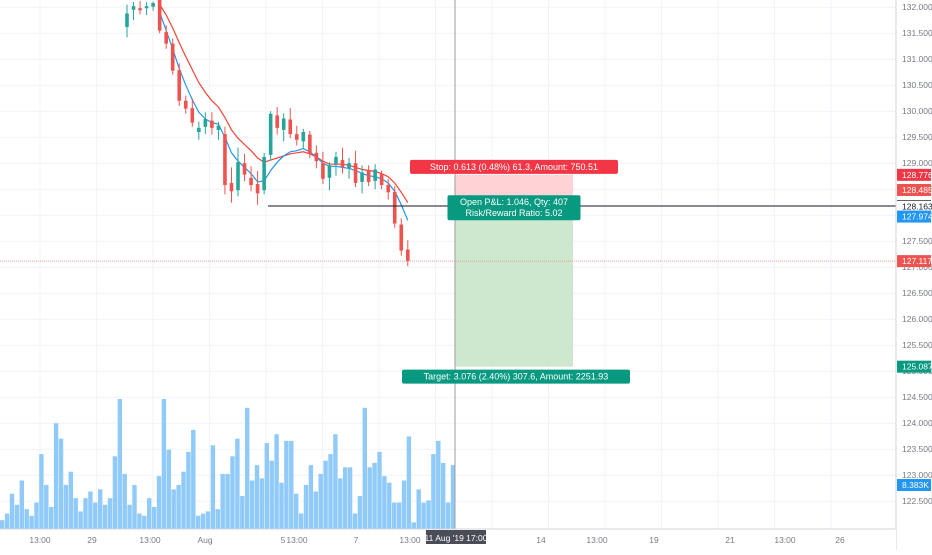  I want to click on price-badge: 125.087, so click(914, 366).